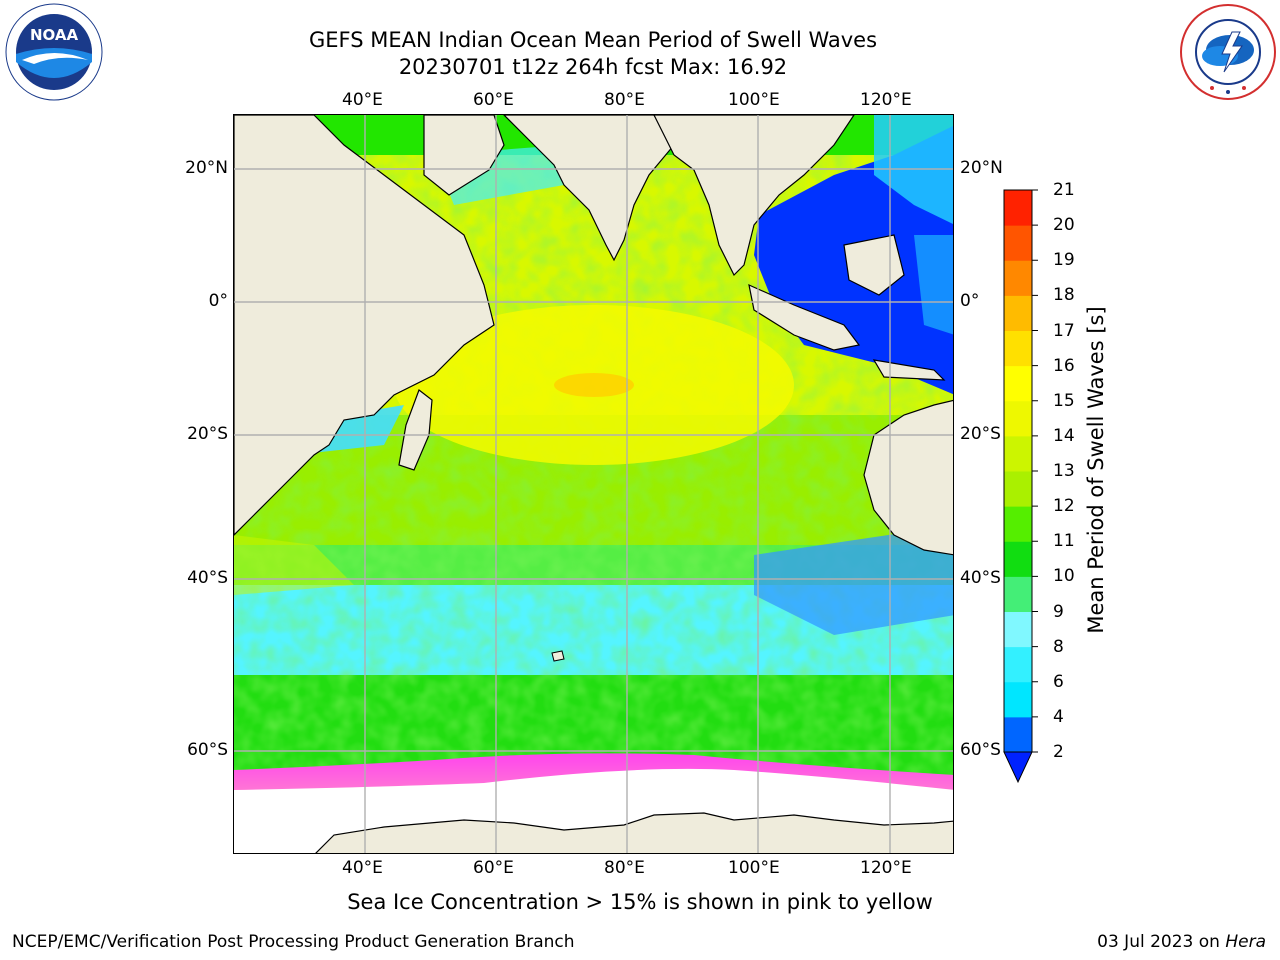 Image resolution: width=1280 pixels, height=960 pixels. What do you see at coordinates (206, 168) in the screenshot?
I see `lat-label-left-20n: 20°N` at bounding box center [206, 168].